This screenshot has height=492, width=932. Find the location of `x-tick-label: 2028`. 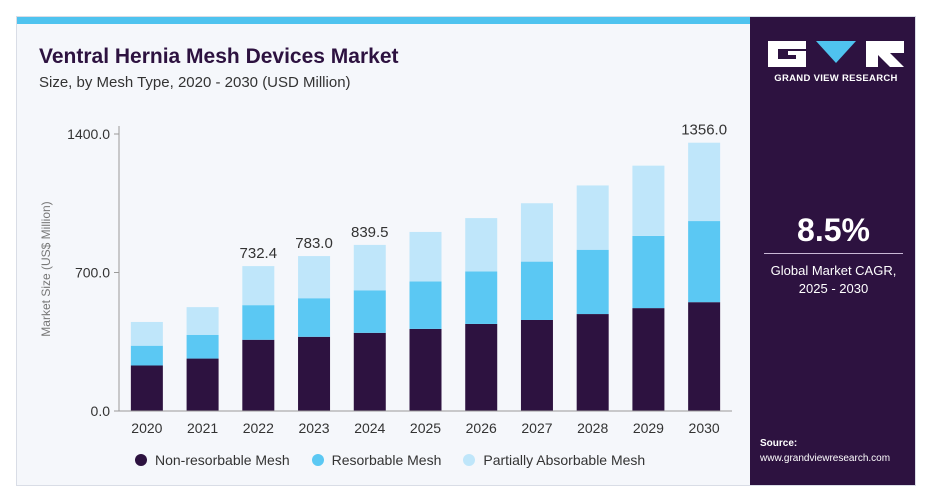

x-tick-label: 2028 is located at coordinates (592, 428).